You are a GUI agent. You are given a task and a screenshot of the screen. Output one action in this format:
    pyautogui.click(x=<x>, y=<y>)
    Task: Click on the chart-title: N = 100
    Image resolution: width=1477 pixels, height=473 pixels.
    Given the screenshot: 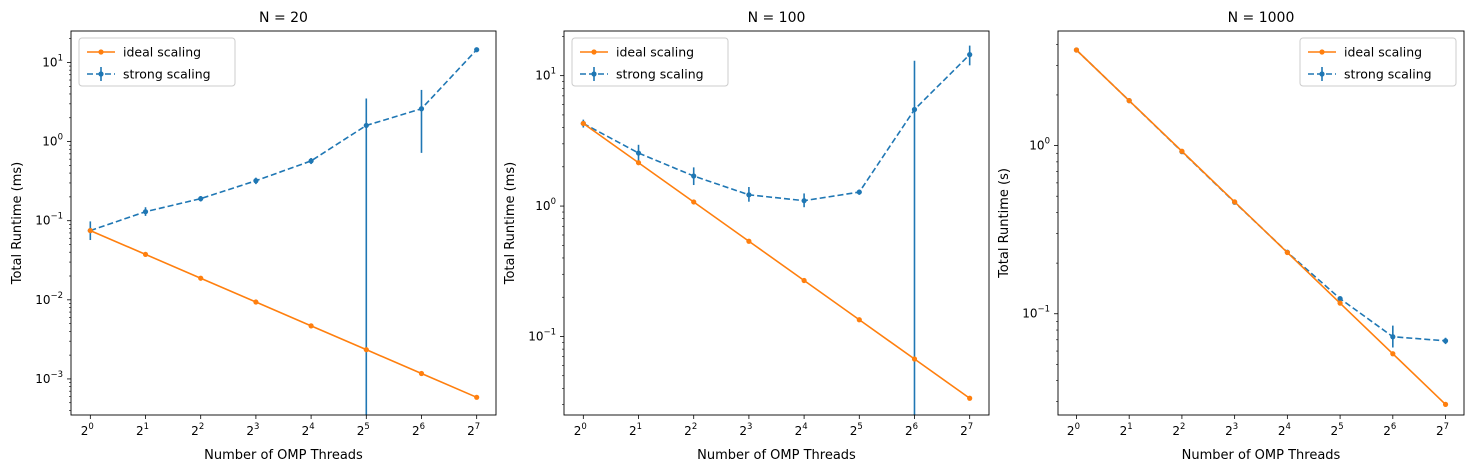 What is the action you would take?
    pyautogui.click(x=777, y=18)
    